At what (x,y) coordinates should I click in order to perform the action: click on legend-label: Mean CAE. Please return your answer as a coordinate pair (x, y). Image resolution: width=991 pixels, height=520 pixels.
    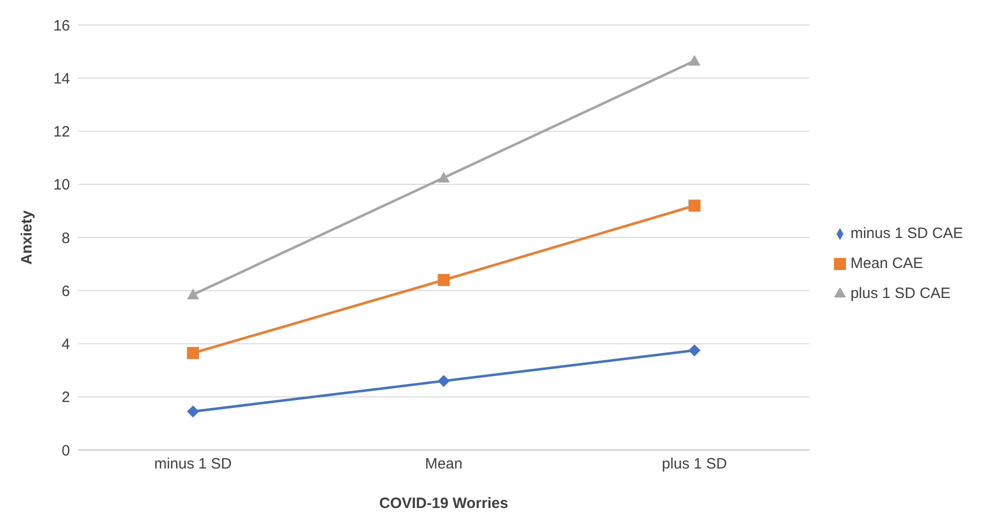
    Looking at the image, I should click on (886, 263).